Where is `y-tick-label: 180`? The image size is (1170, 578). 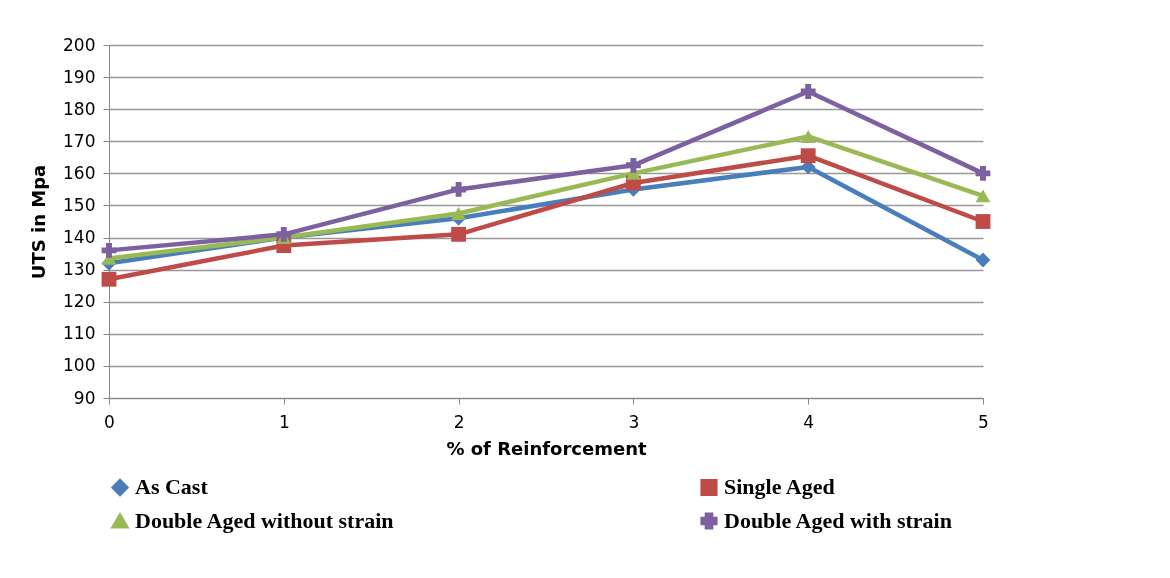
y-tick-label: 180 is located at coordinates (79, 108).